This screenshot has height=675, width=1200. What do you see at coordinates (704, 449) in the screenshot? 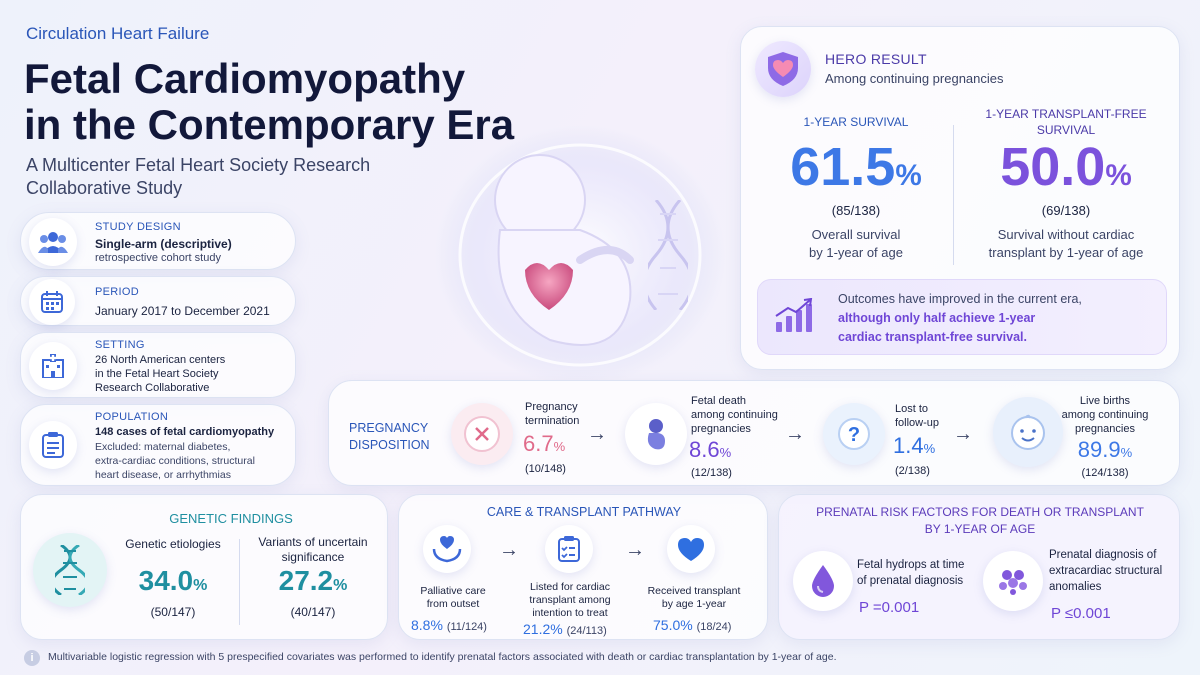
I see `death-number: 8.6` at bounding box center [704, 449].